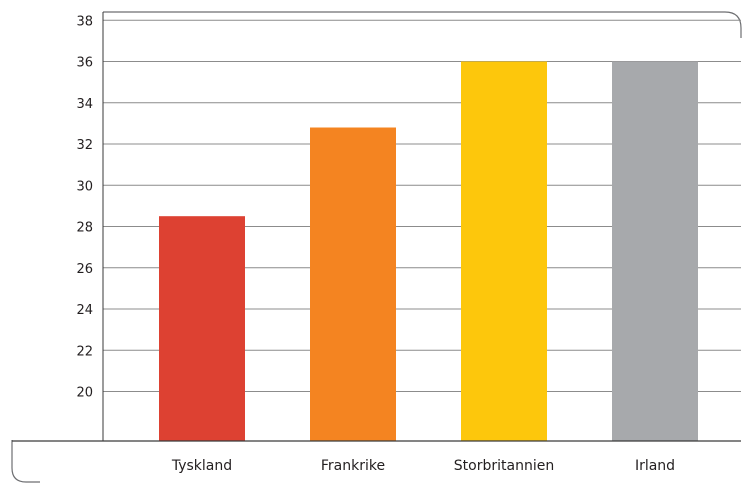 The image size is (743, 488). What do you see at coordinates (84, 207) in the screenshot?
I see `y-tick-labels: 20 22 24 26 28 30 32 34 36 38` at bounding box center [84, 207].